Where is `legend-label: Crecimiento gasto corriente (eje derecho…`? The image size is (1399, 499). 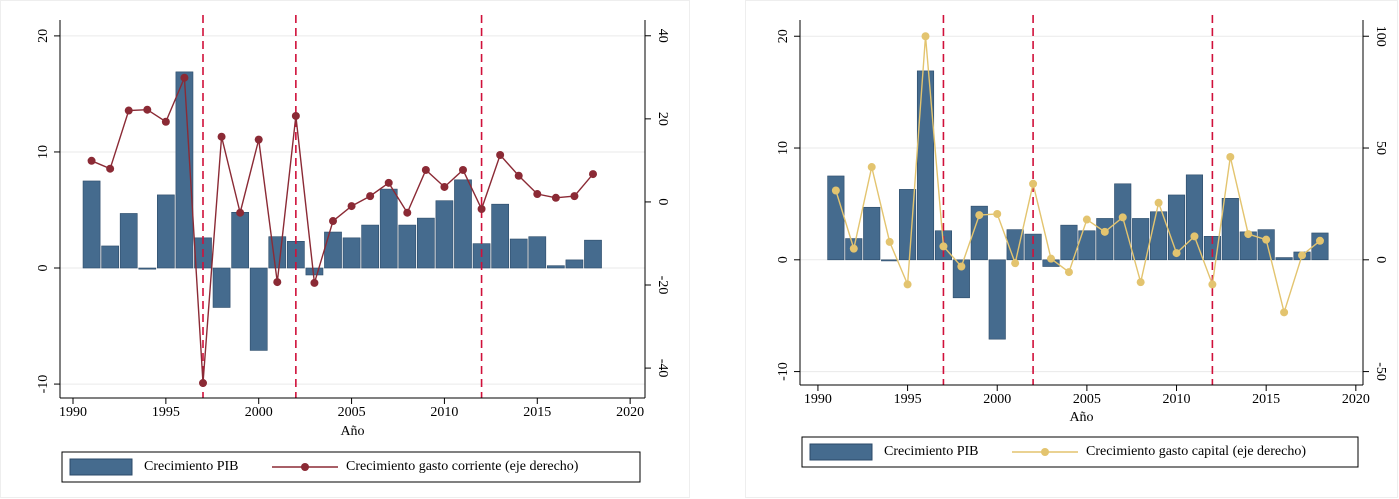
legend-label: Crecimiento gasto corriente (eje derecho… is located at coordinates (462, 466).